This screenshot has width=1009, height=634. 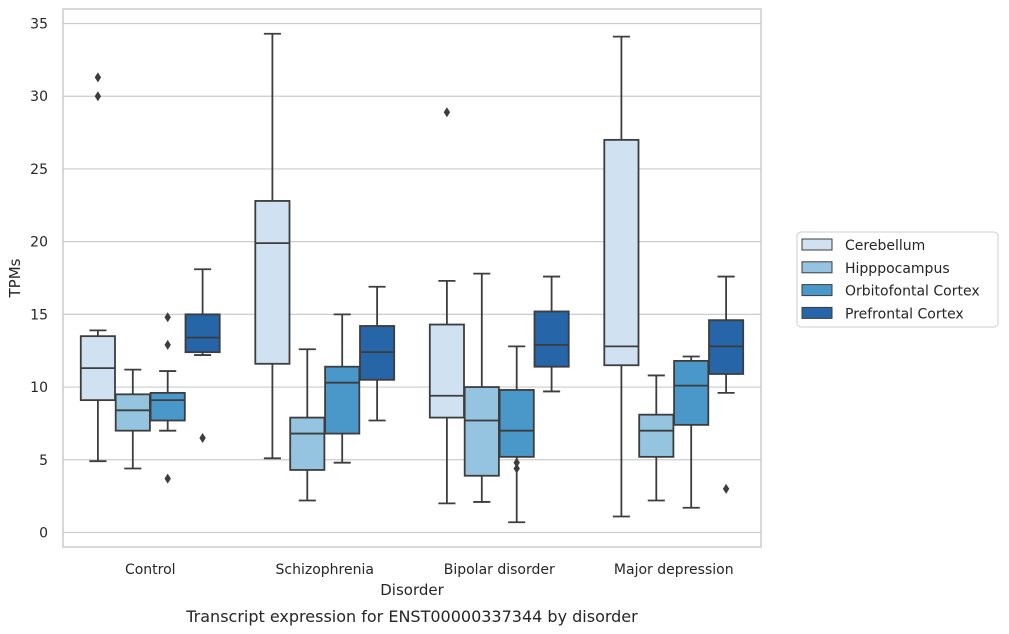 I want to click on x-tick-label: Control, so click(x=150, y=570).